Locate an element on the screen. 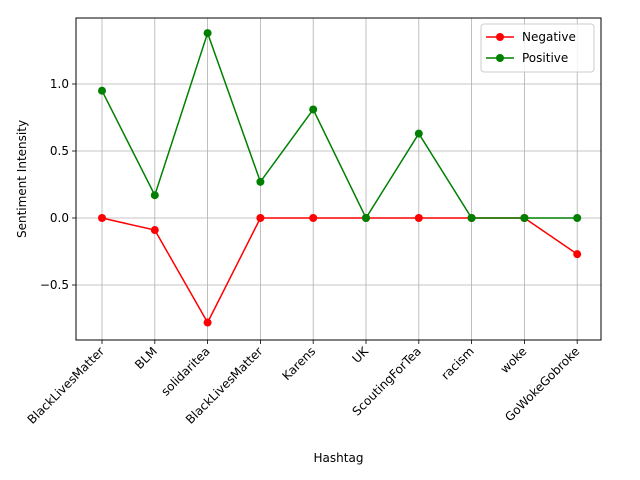 The width and height of the screenshot is (640, 480). legend: Negative Positive is located at coordinates (537, 48).